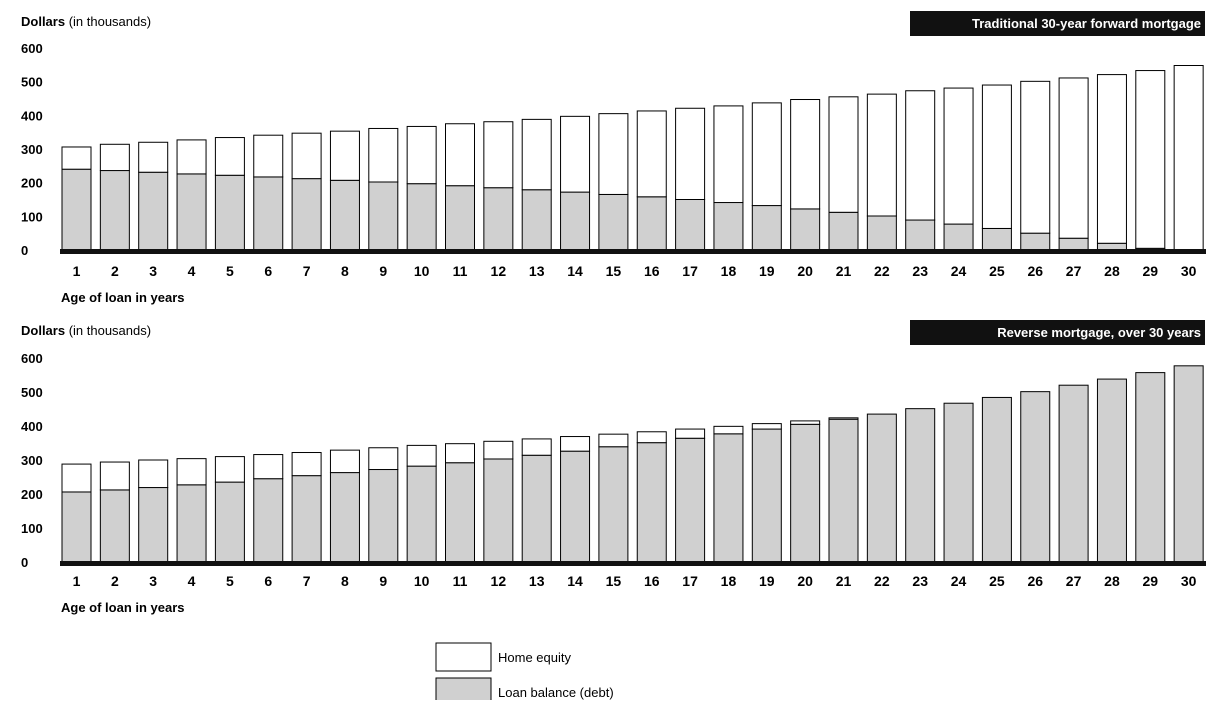  What do you see at coordinates (383, 581) in the screenshot?
I see `x-tick-label: 9` at bounding box center [383, 581].